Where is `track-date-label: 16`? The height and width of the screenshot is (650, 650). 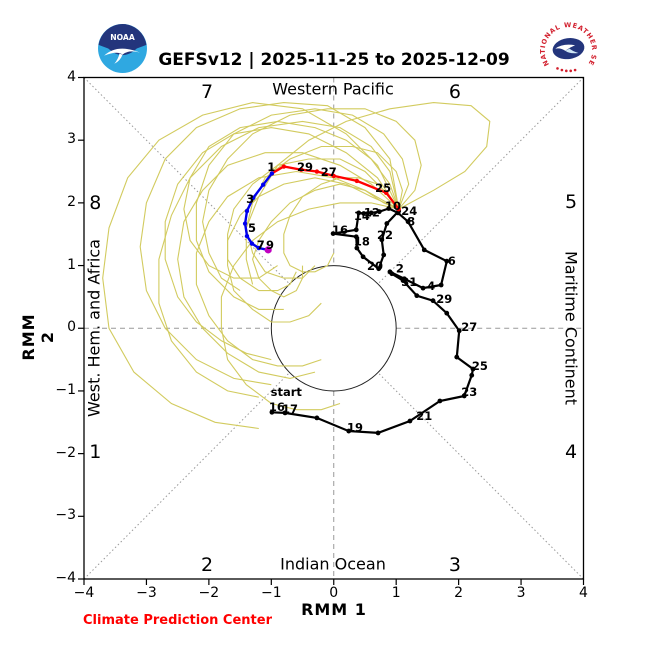 track-date-label: 16 is located at coordinates (277, 407).